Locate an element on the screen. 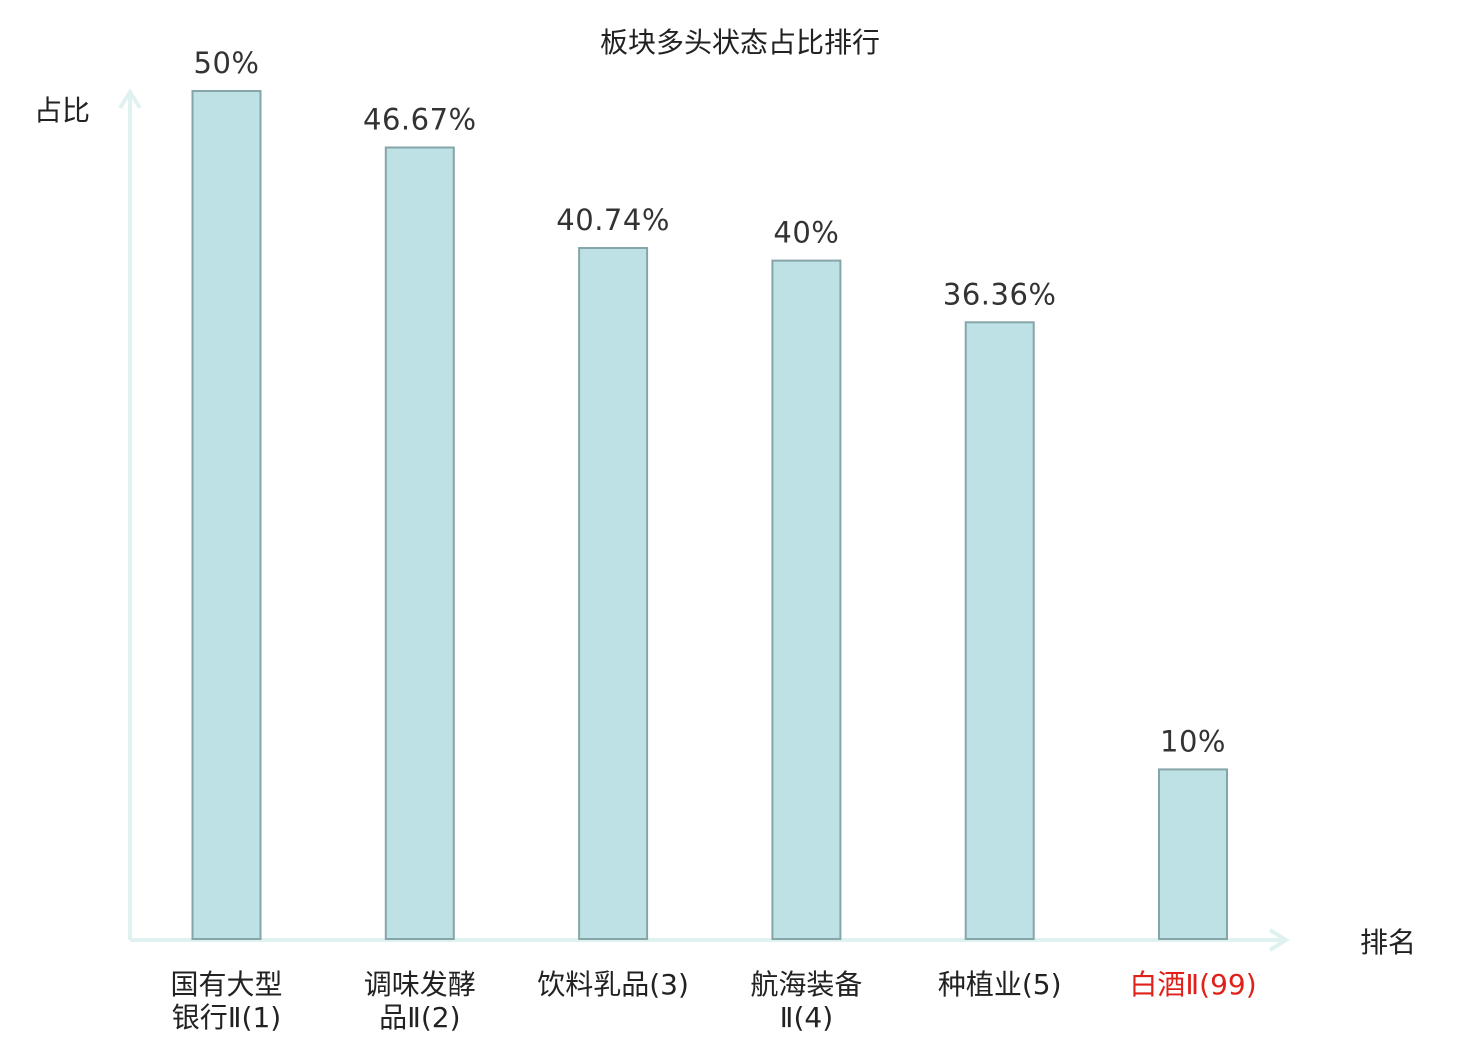  category-label-3-line-0: 航海装备 is located at coordinates (806, 984).